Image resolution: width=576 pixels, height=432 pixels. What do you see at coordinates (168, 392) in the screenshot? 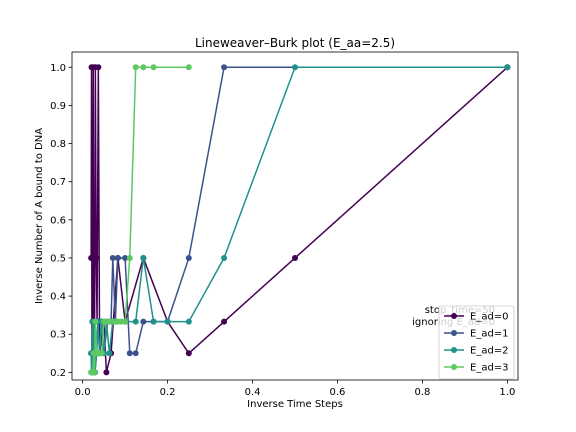
I see `x-tick-label: 0.2` at bounding box center [168, 392].